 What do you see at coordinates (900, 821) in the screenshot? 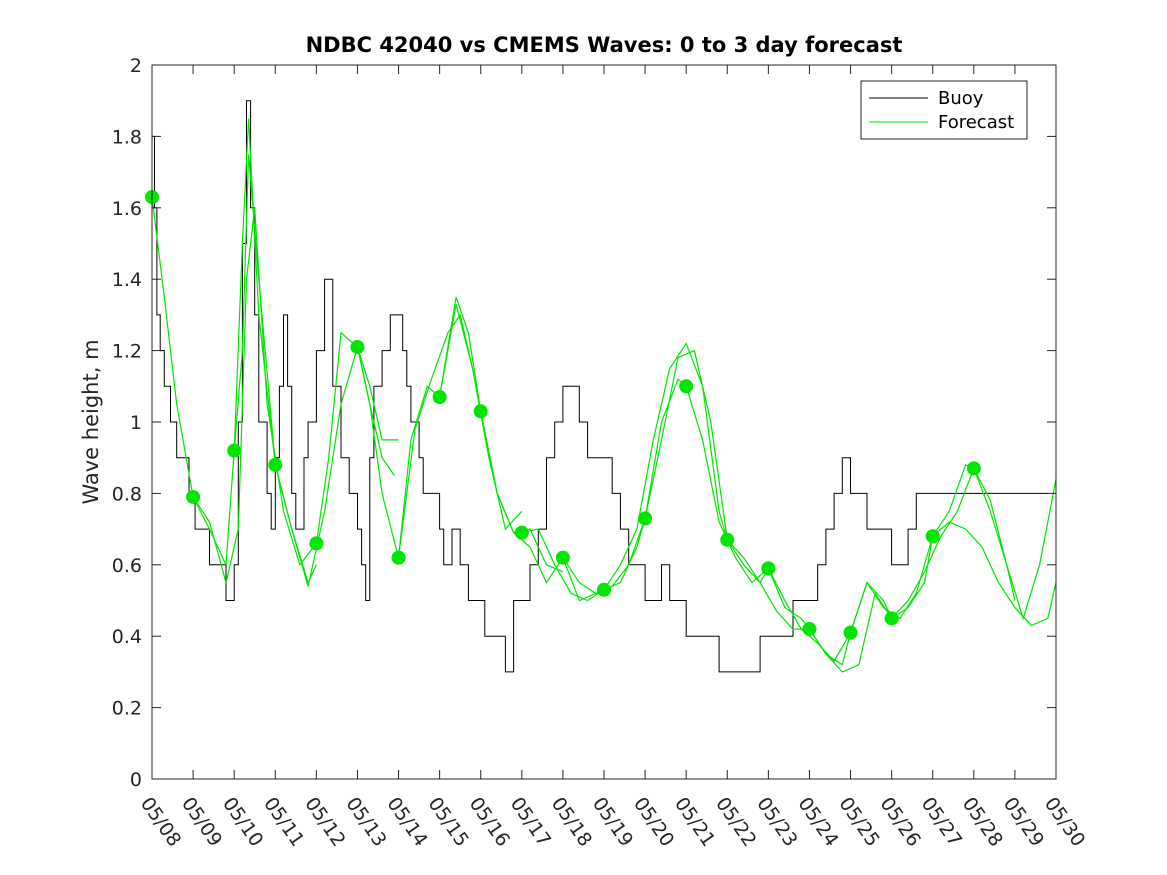
I see `x-tick-label: 05/26` at bounding box center [900, 821].